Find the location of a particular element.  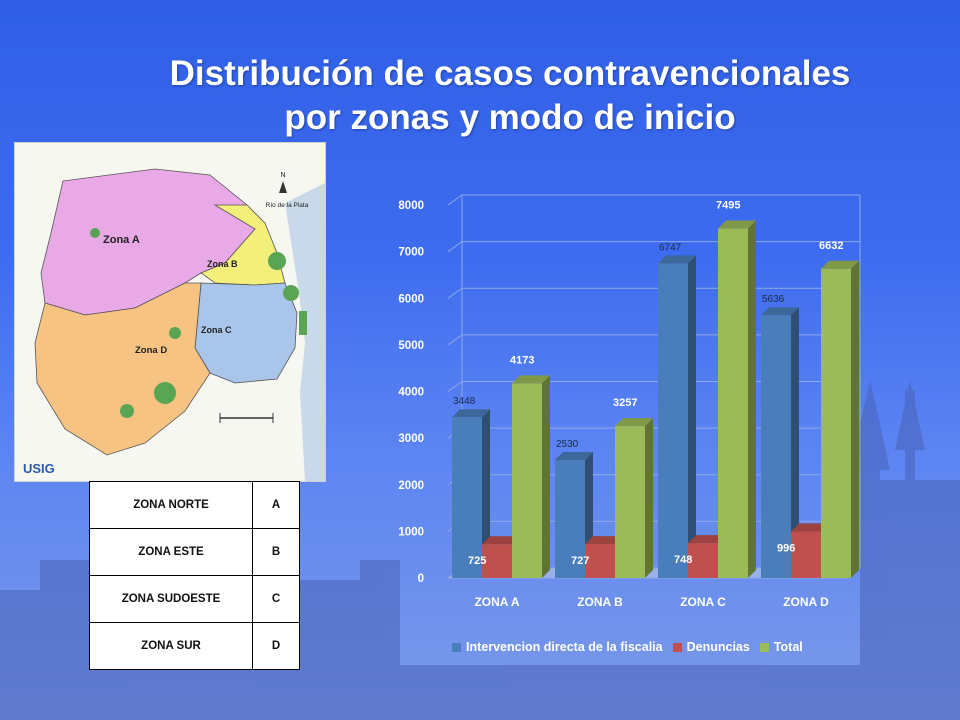

data-label: 996 is located at coordinates (786, 549).